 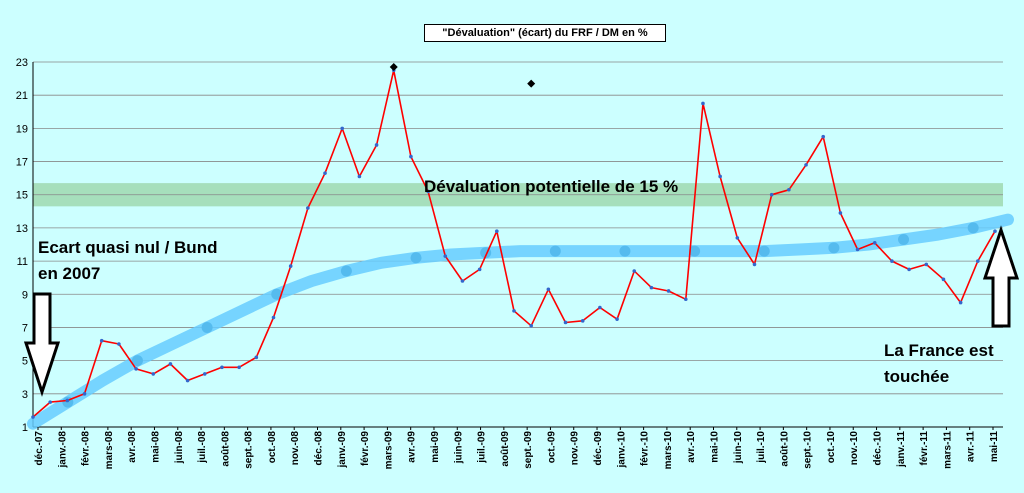 What do you see at coordinates (388, 450) in the screenshot?
I see `x-tick-label: mars-09` at bounding box center [388, 450].